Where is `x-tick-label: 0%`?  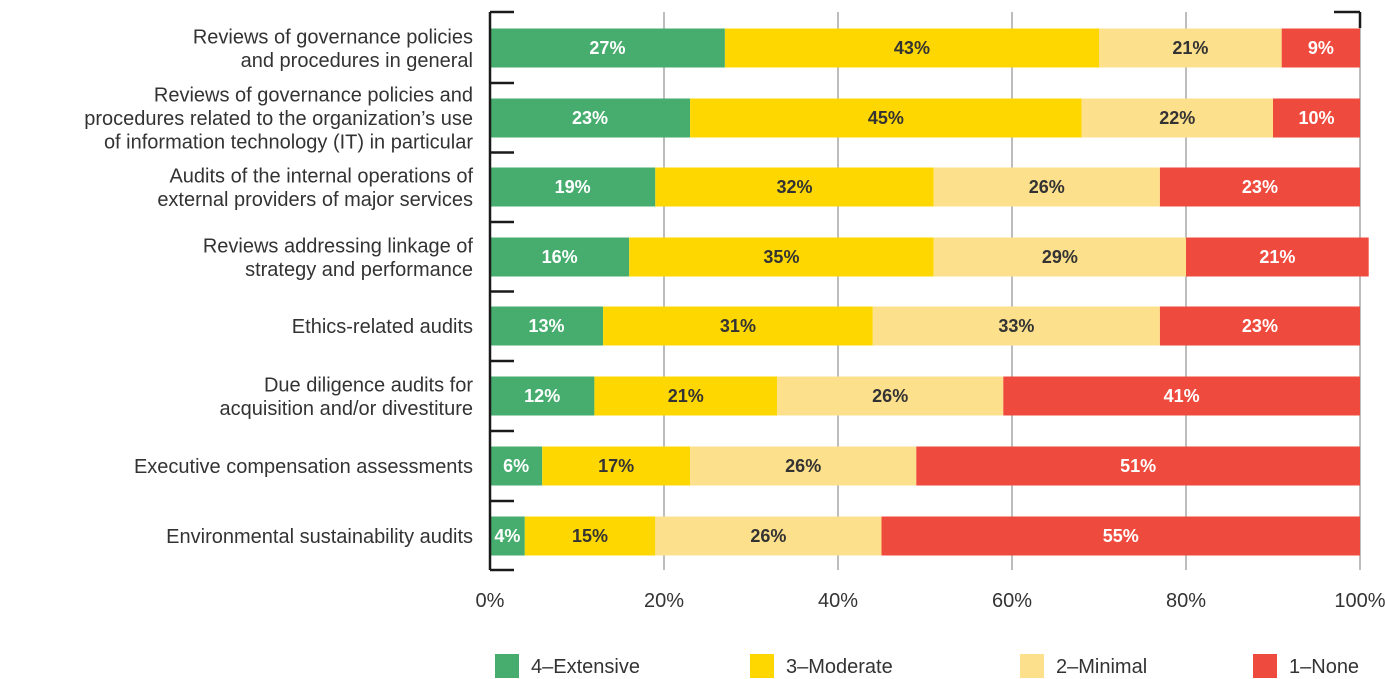 x-tick-label: 0% is located at coordinates (490, 601).